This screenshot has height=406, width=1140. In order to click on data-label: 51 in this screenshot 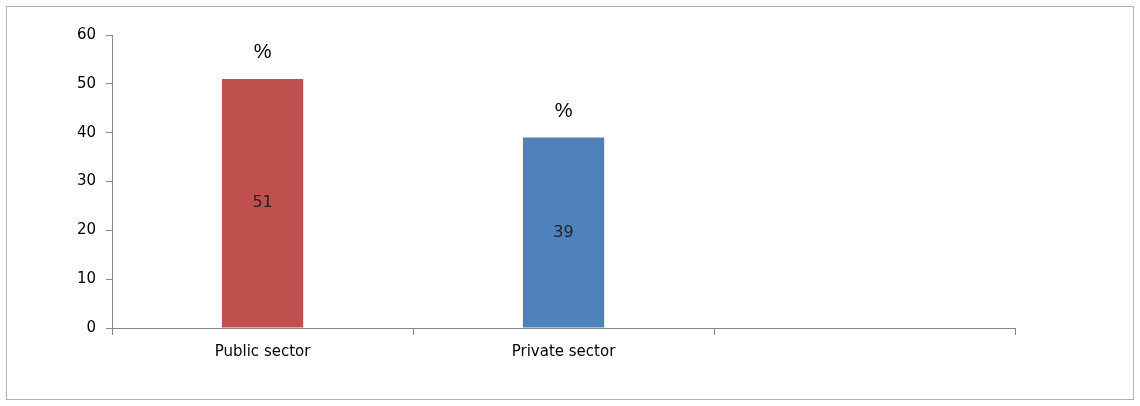, I will do `click(262, 202)`.